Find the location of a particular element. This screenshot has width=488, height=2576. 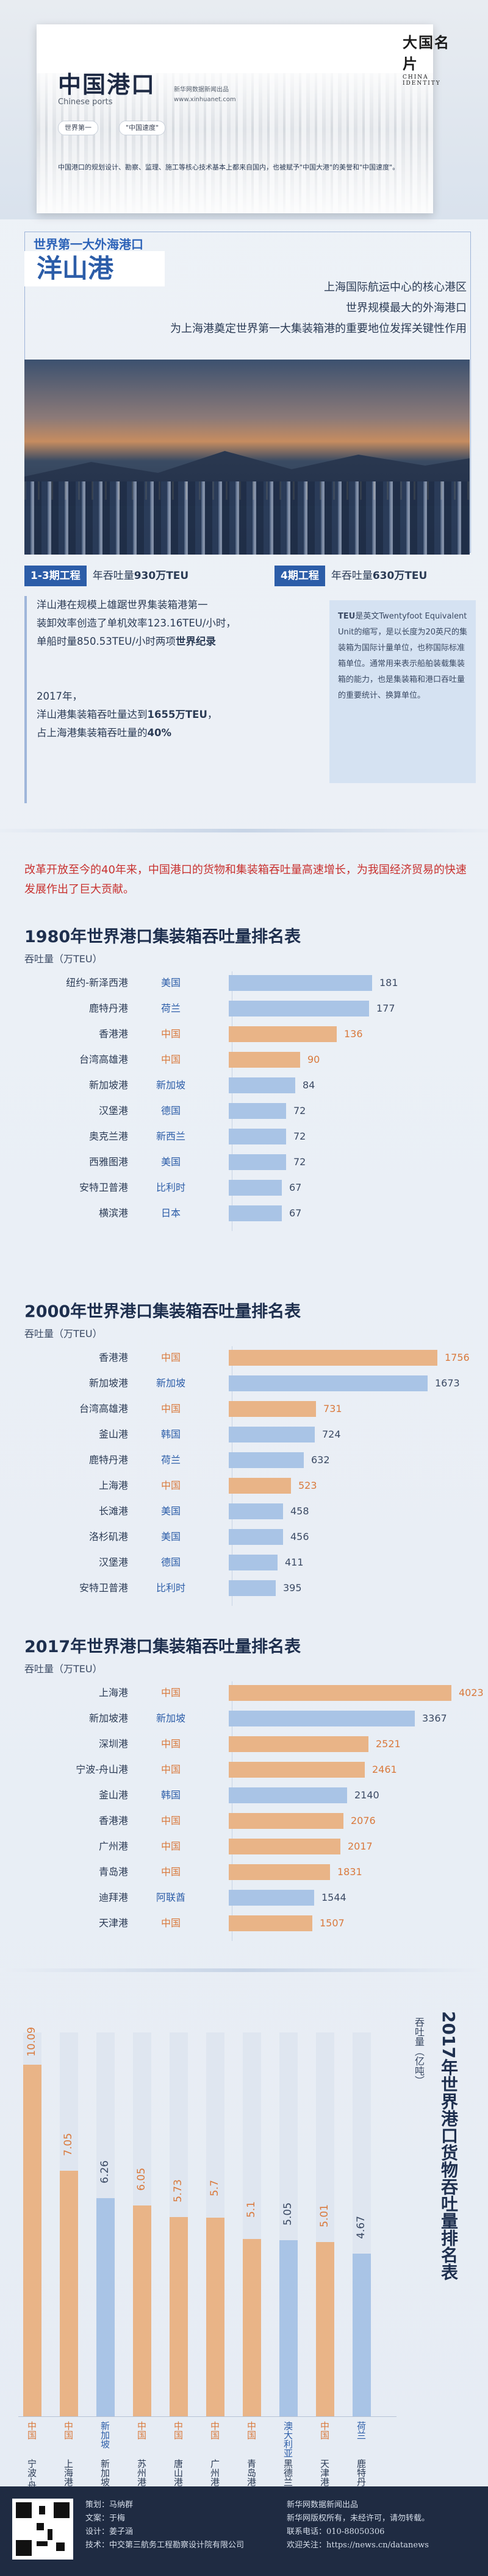

credit-line: 设计：姜子涵 is located at coordinates (110, 2532).